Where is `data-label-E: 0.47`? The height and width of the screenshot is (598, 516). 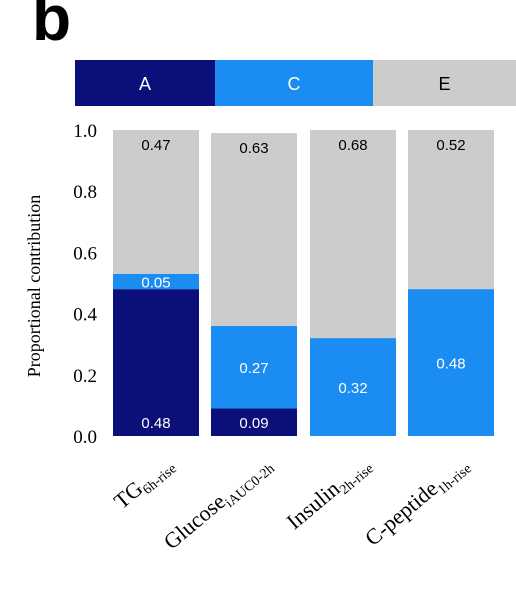
data-label-E: 0.47 is located at coordinates (155, 145).